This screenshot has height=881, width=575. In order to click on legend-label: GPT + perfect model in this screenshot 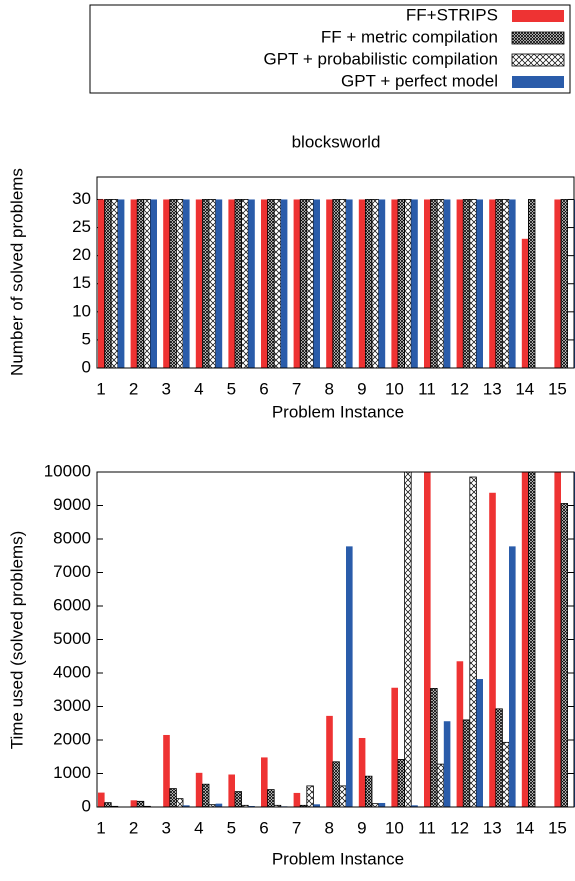, I will do `click(419, 80)`.